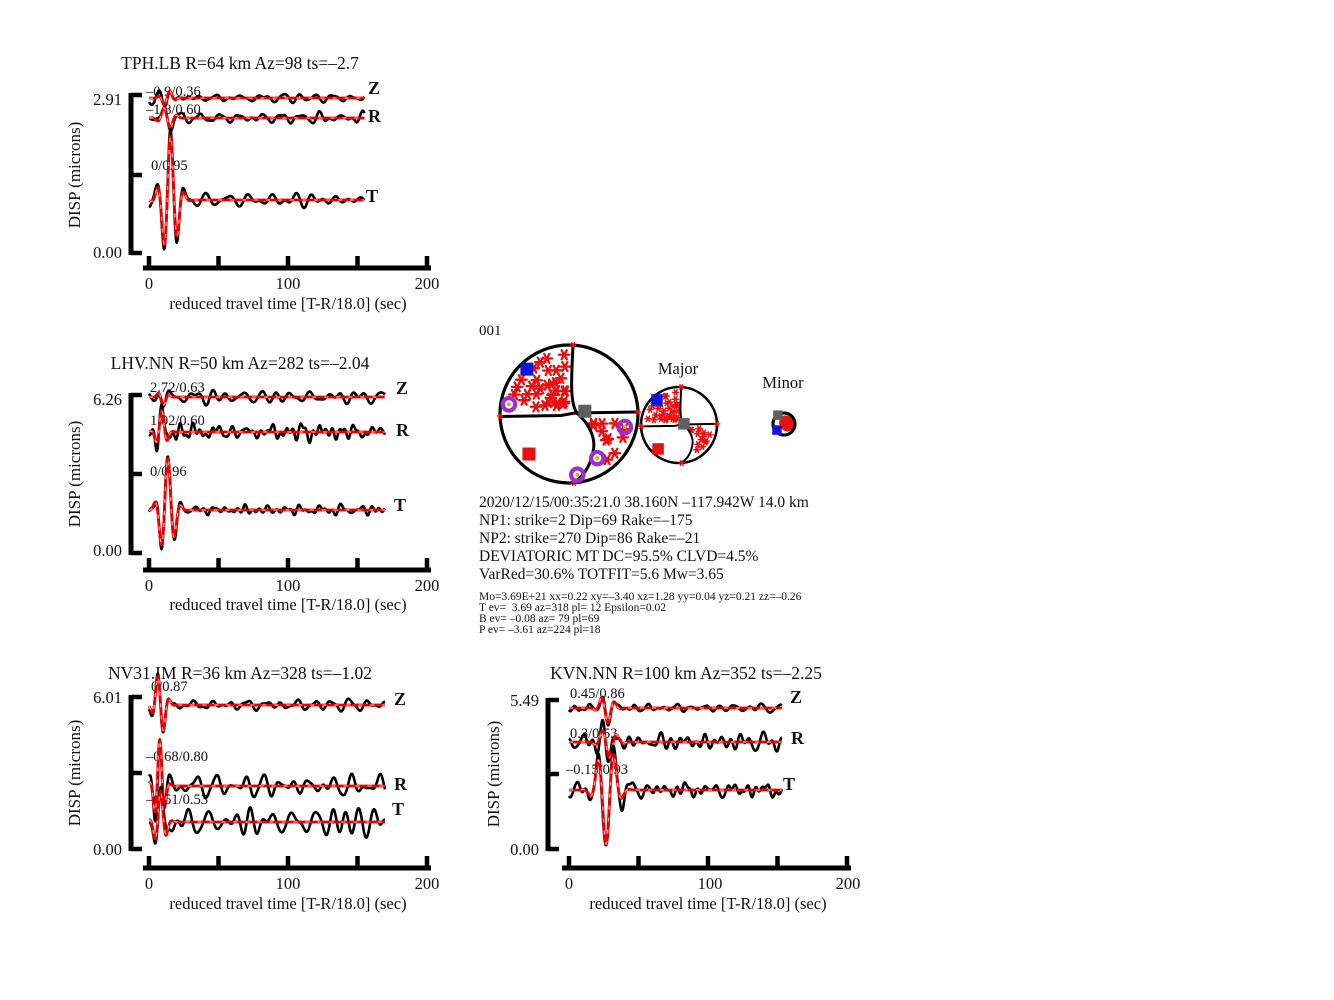 The width and height of the screenshot is (1334, 1000). Describe the element at coordinates (288, 585) in the screenshot. I see `xtick-lhv-100: 100` at that location.